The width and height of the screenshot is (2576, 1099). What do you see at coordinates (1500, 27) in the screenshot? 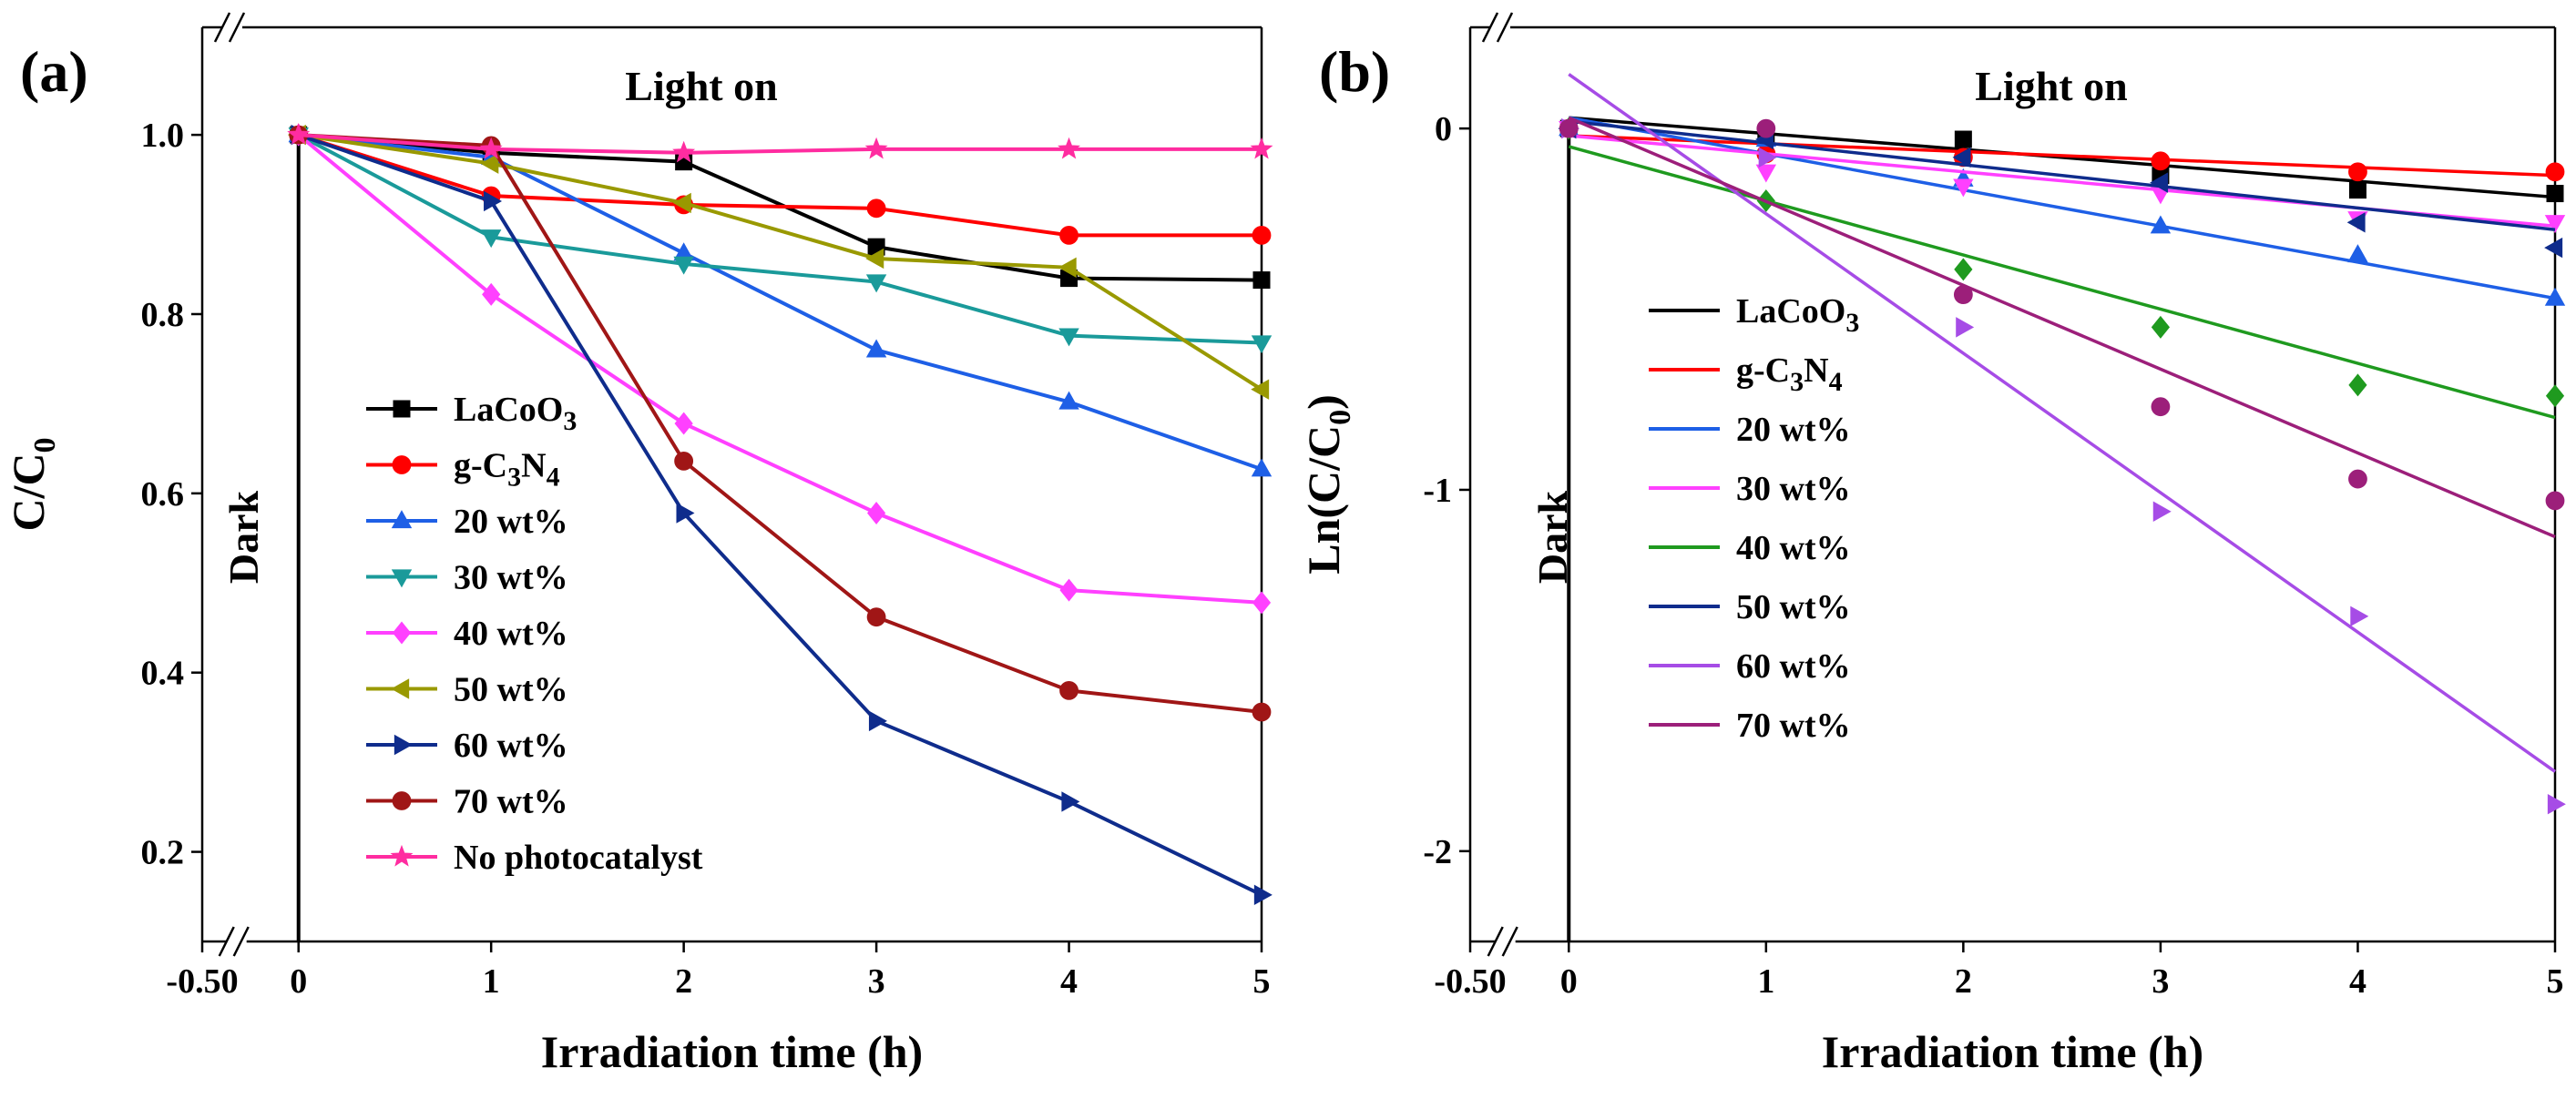
I see `b-top-break-gap` at bounding box center [1500, 27].